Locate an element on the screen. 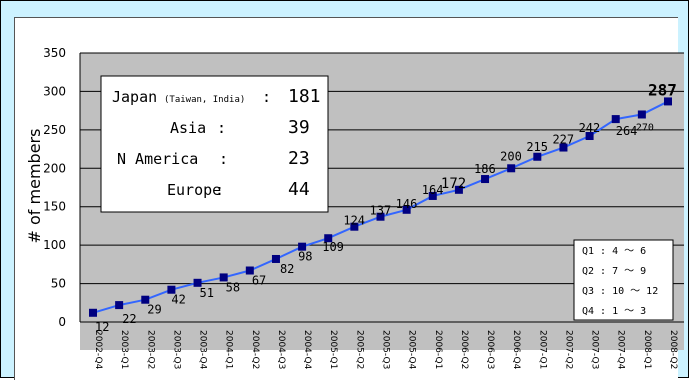 This screenshot has width=689, height=380. data-label: 124 is located at coordinates (354, 221).